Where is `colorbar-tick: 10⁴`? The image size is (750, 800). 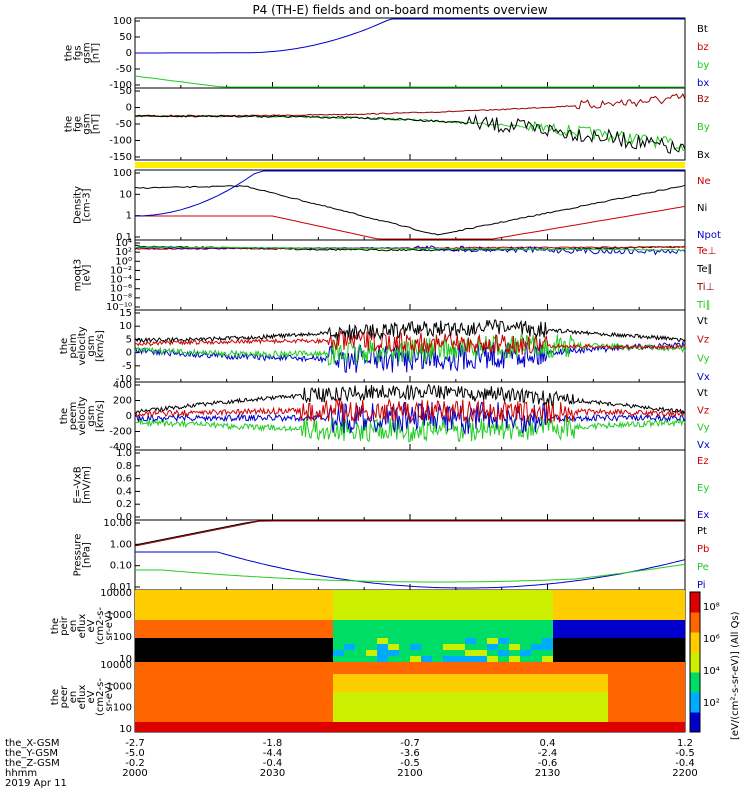 colorbar-tick: 10⁴ is located at coordinates (711, 671).